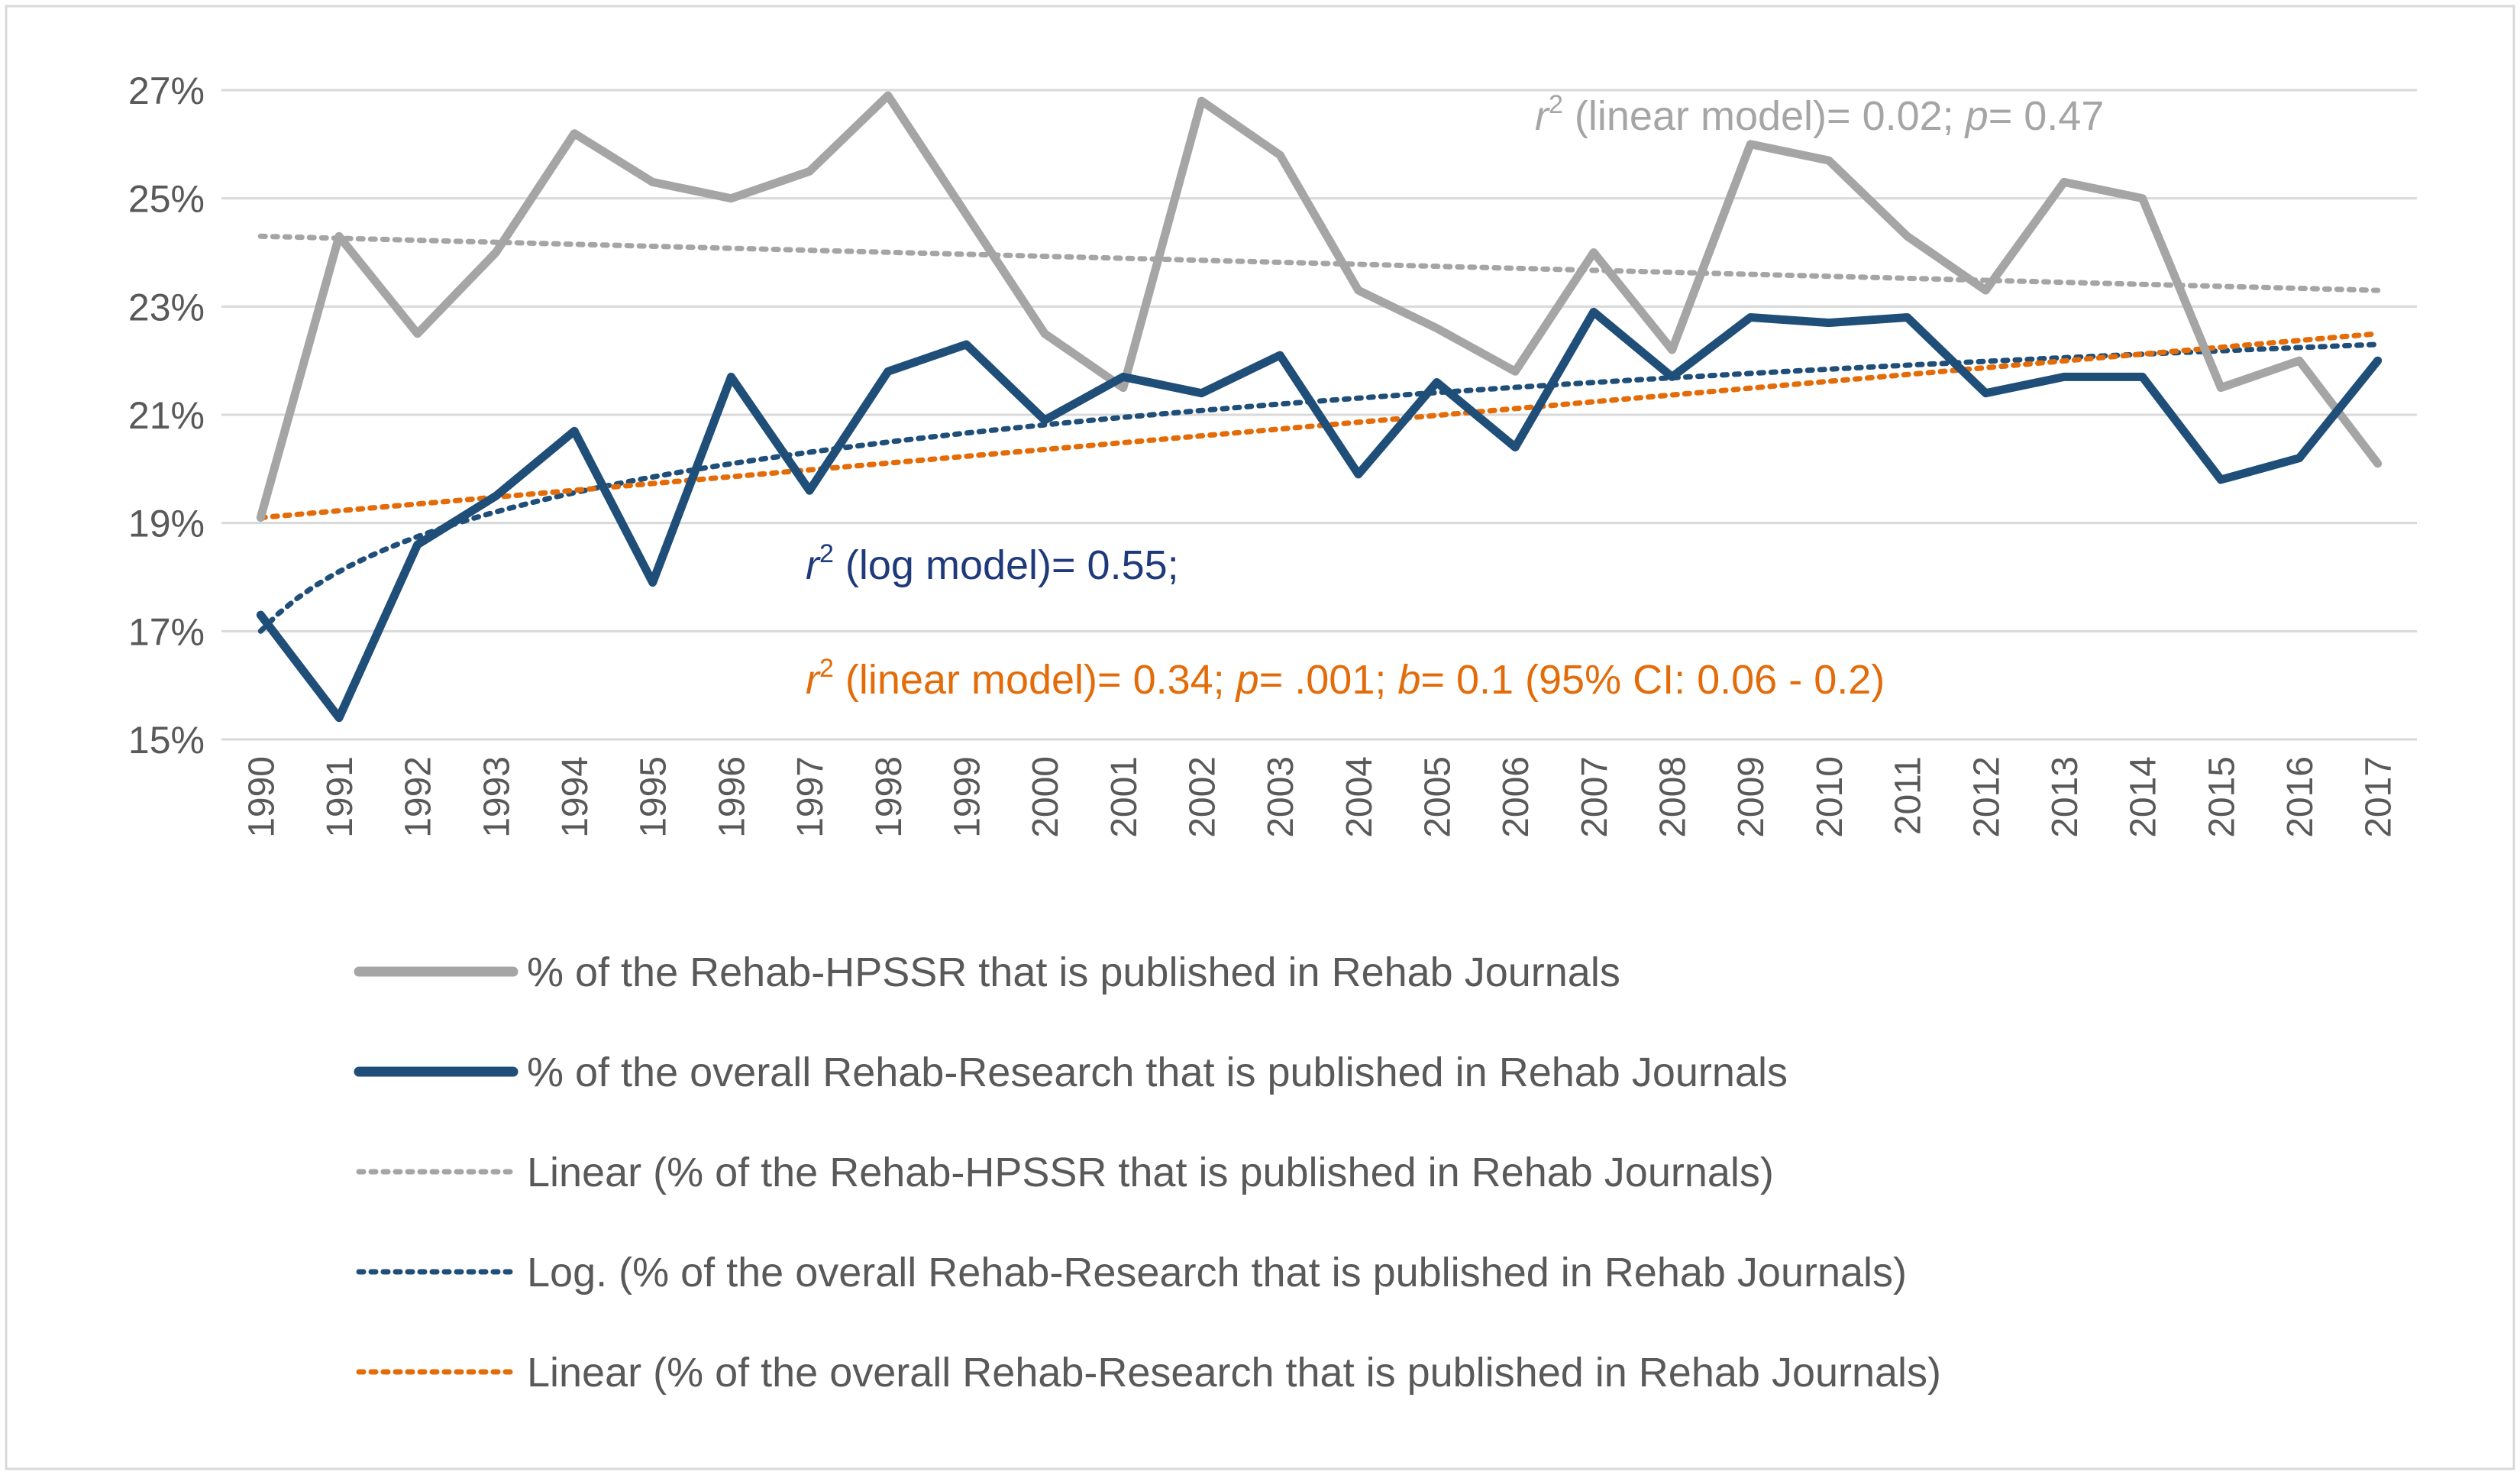 This screenshot has width=2520, height=1475. I want to click on x-tick-label-7: 1997, so click(811, 797).